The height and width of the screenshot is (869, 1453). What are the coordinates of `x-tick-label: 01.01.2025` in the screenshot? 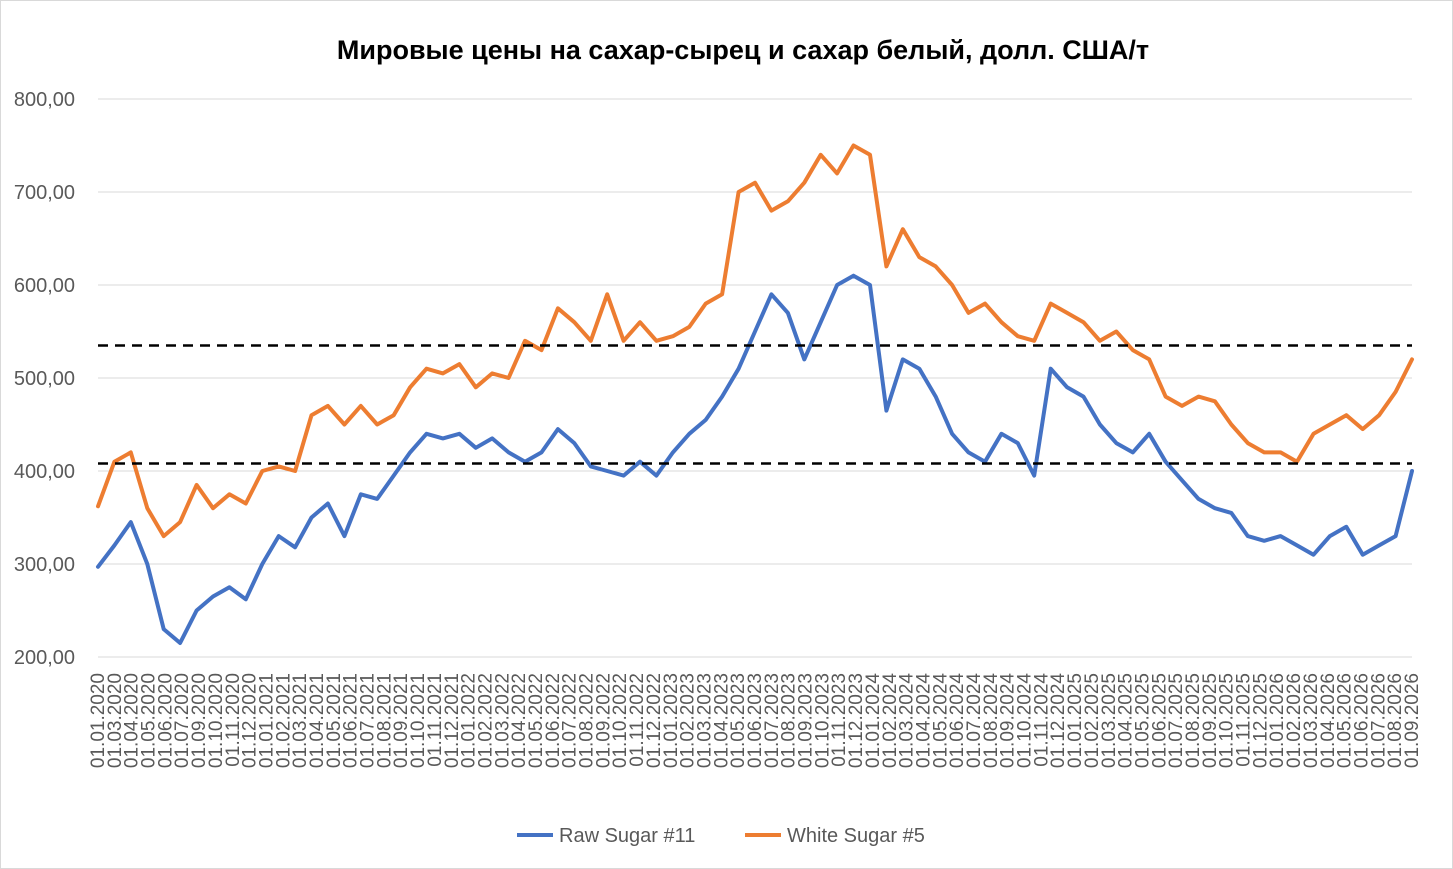 It's located at (1075, 720).